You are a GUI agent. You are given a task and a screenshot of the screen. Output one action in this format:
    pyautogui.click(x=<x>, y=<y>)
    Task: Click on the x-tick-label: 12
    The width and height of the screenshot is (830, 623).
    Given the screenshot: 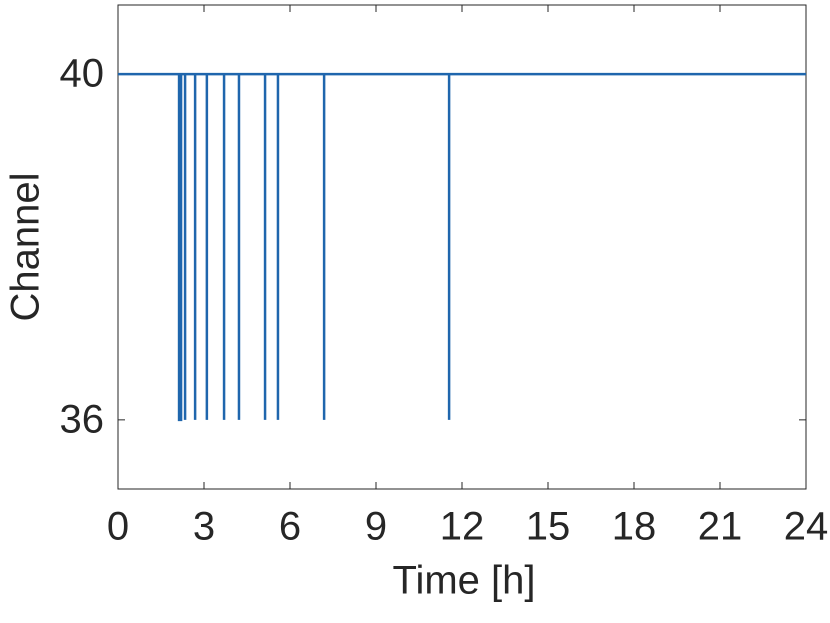 What is the action you would take?
    pyautogui.click(x=462, y=527)
    